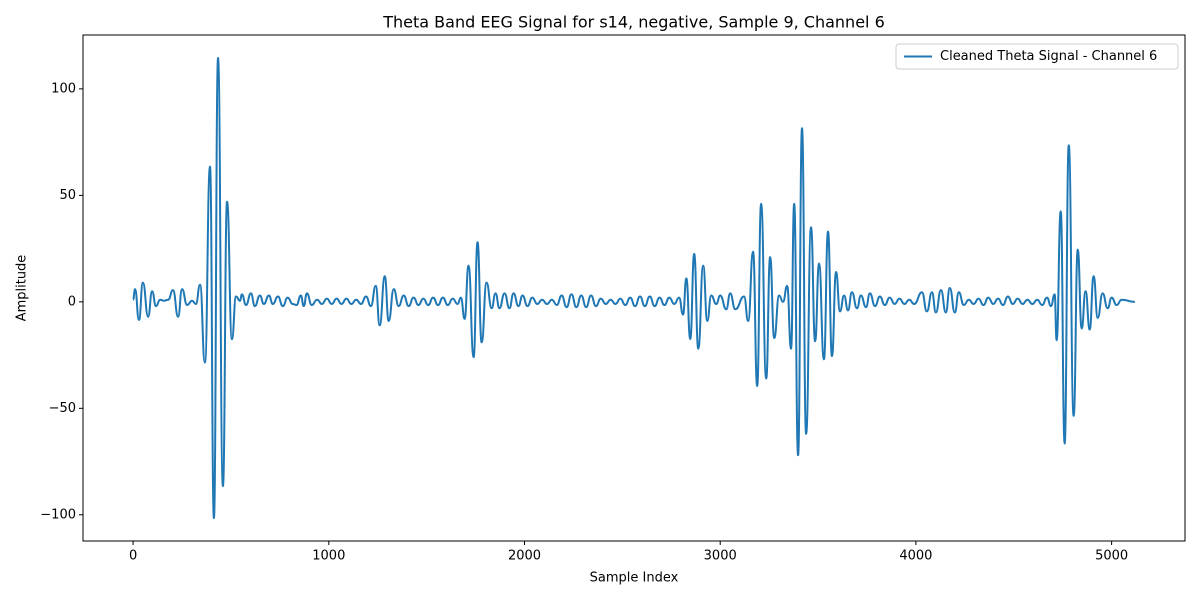  What do you see at coordinates (1111, 556) in the screenshot?
I see `x-tick-label: 5000` at bounding box center [1111, 556].